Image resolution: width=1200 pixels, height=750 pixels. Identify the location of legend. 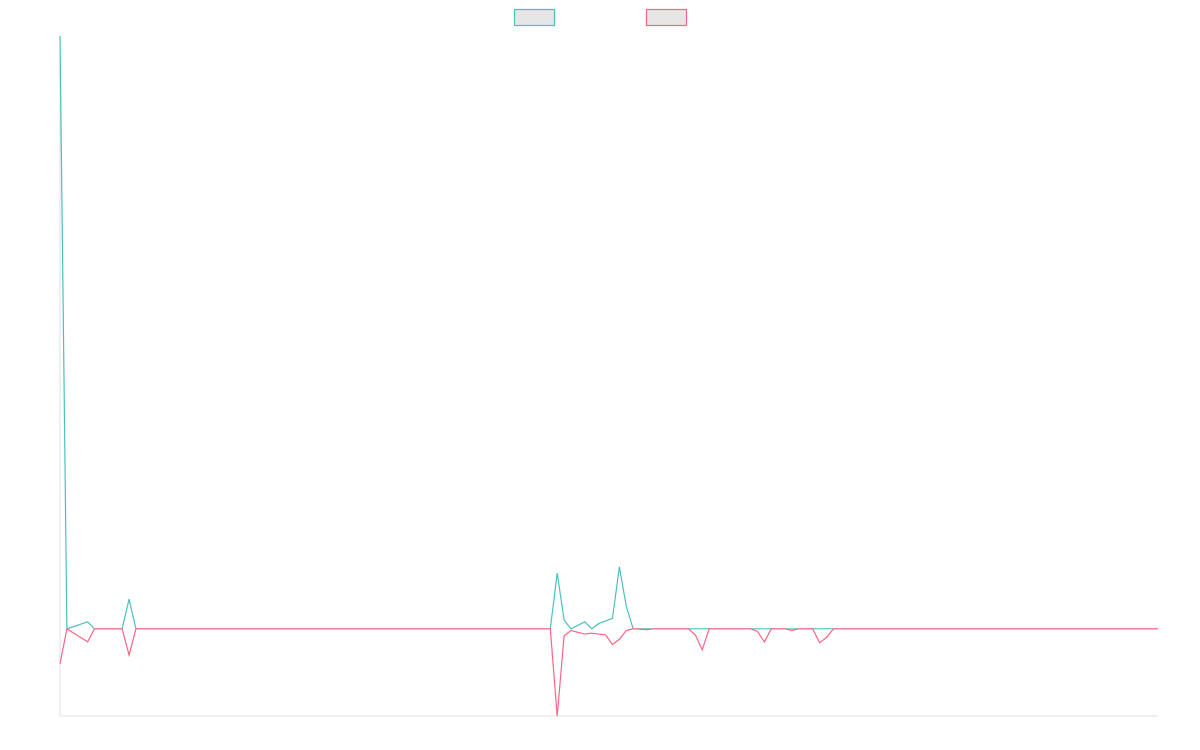
(600, 17).